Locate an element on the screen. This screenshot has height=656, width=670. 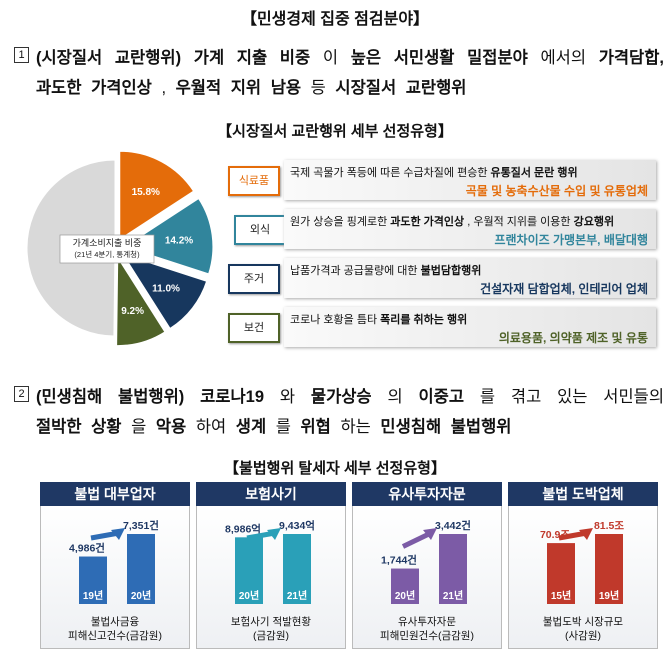
value-label: 1,744건 is located at coordinates (399, 560).